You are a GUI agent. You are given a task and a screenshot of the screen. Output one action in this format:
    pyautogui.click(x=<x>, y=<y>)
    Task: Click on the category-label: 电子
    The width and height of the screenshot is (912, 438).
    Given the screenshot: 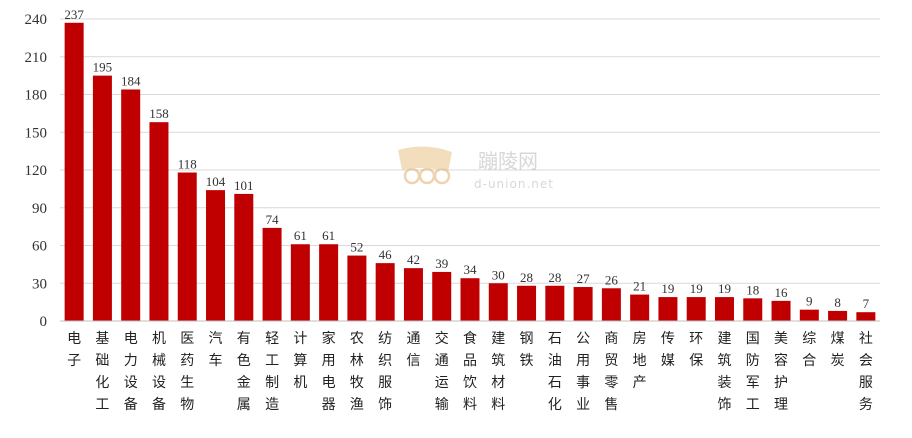 What is the action you would take?
    pyautogui.click(x=74, y=350)
    